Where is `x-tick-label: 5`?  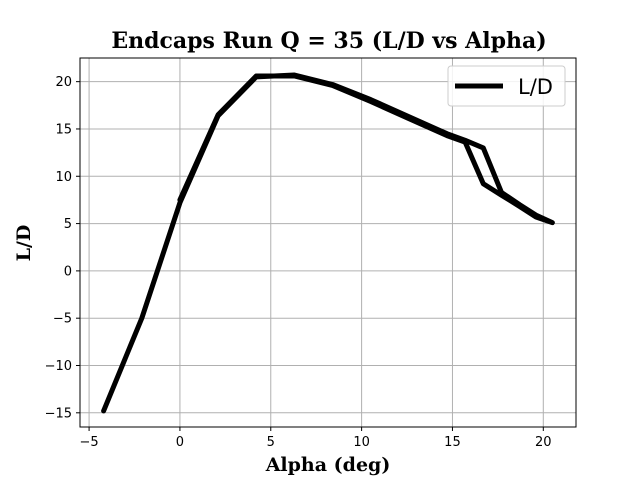
x-tick-label: 5 is located at coordinates (271, 442).